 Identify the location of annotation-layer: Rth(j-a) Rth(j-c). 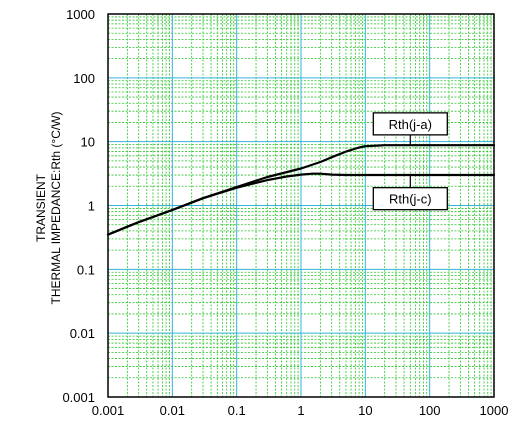
(410, 161).